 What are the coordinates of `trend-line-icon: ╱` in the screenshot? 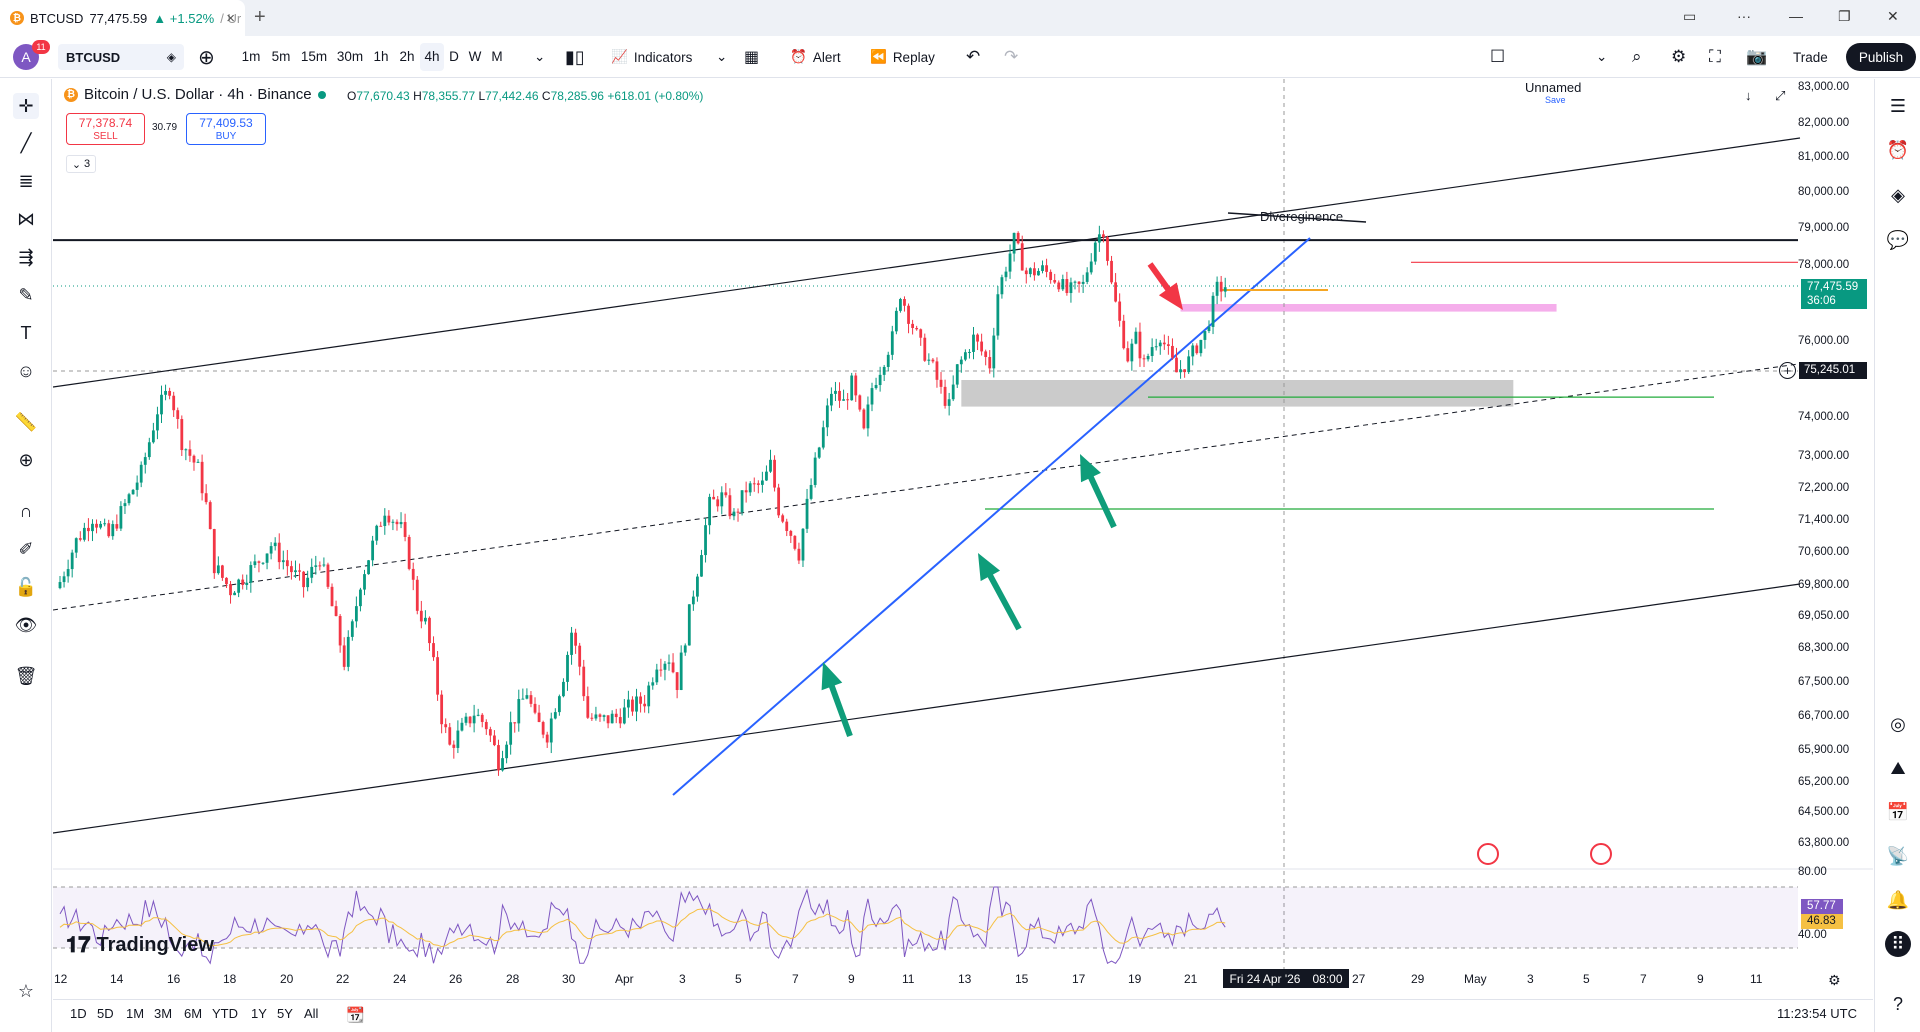 It's located at (26, 142).